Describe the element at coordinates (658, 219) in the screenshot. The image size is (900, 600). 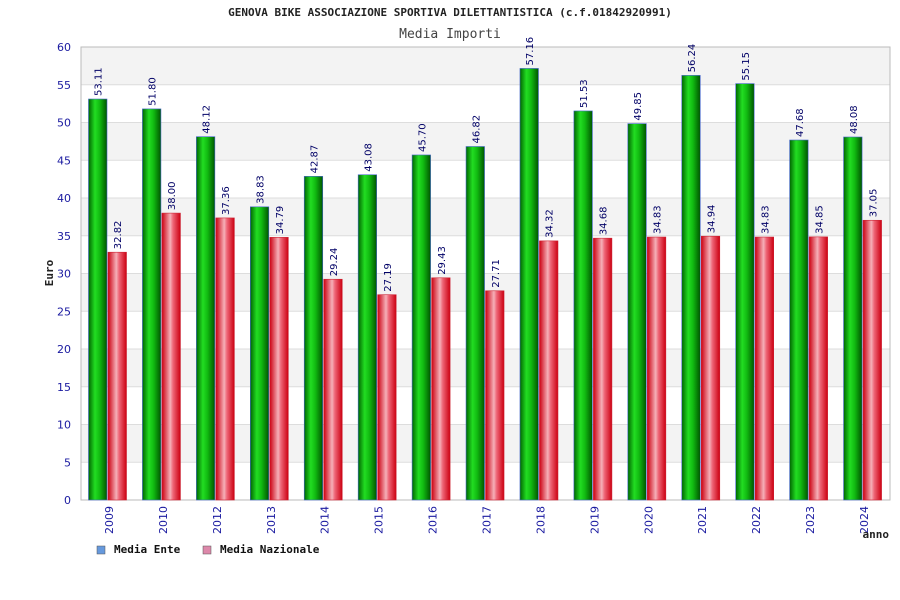
I see `value-label-media-nazionale-2020: 34.83` at that location.